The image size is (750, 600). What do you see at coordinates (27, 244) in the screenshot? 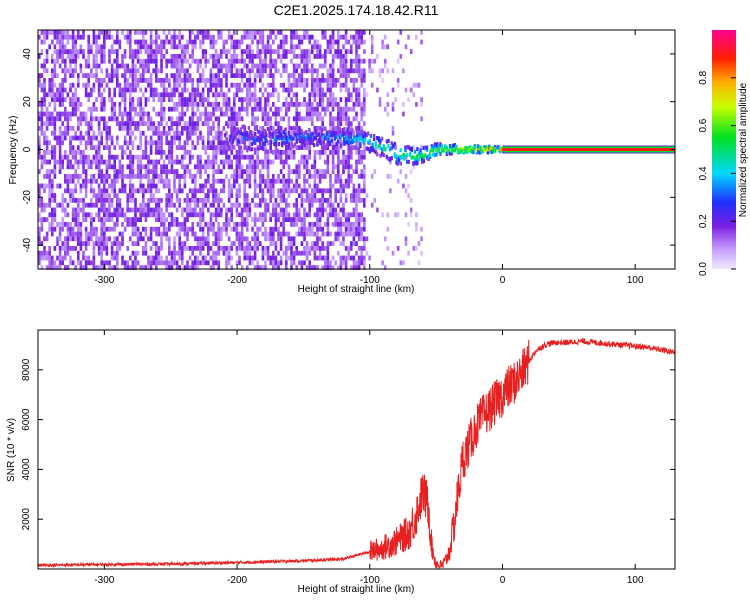
I see `y-tick-label: -40` at bounding box center [27, 244].